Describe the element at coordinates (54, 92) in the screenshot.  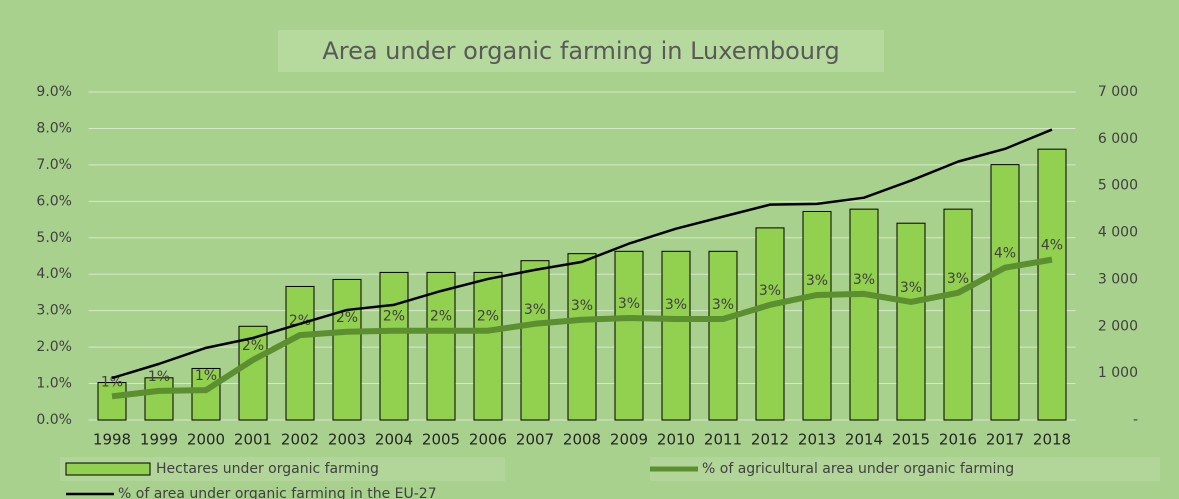
I see `y-tick-label: 9.0%` at that location.